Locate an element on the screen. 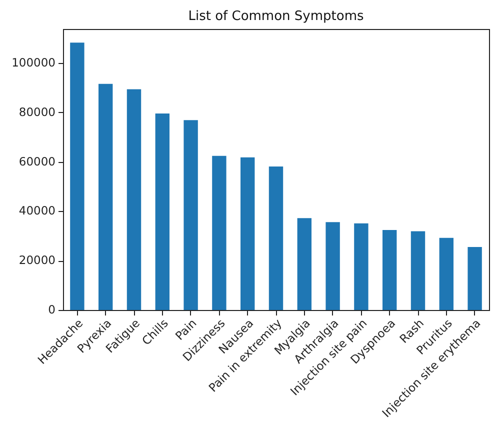  y-tick-label: 40000 is located at coordinates (37, 211).